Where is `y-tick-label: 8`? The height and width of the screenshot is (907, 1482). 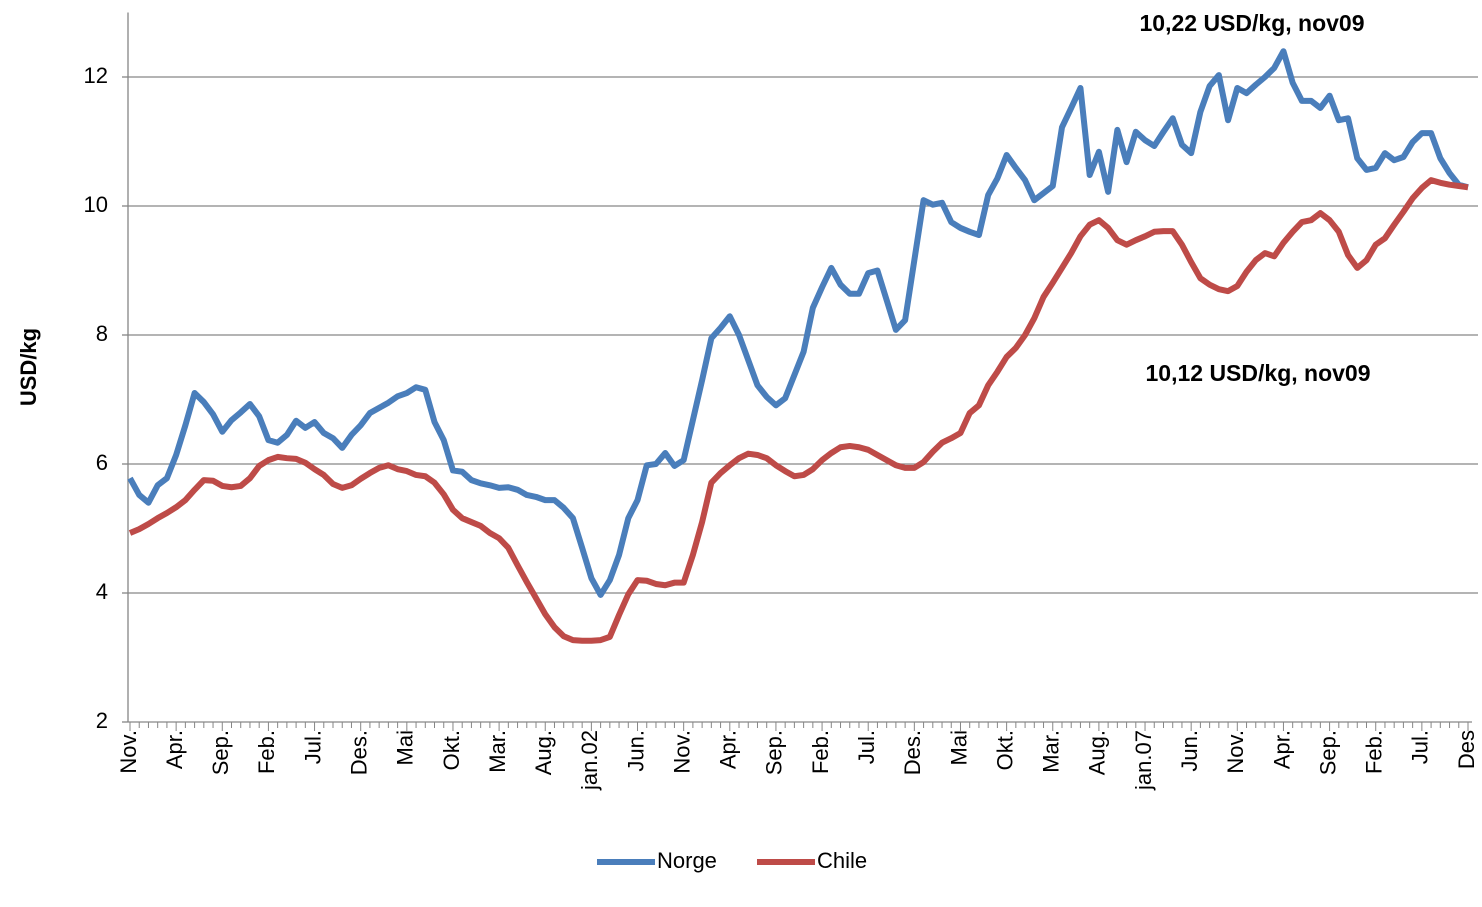
y-tick-label: 8 is located at coordinates (102, 333).